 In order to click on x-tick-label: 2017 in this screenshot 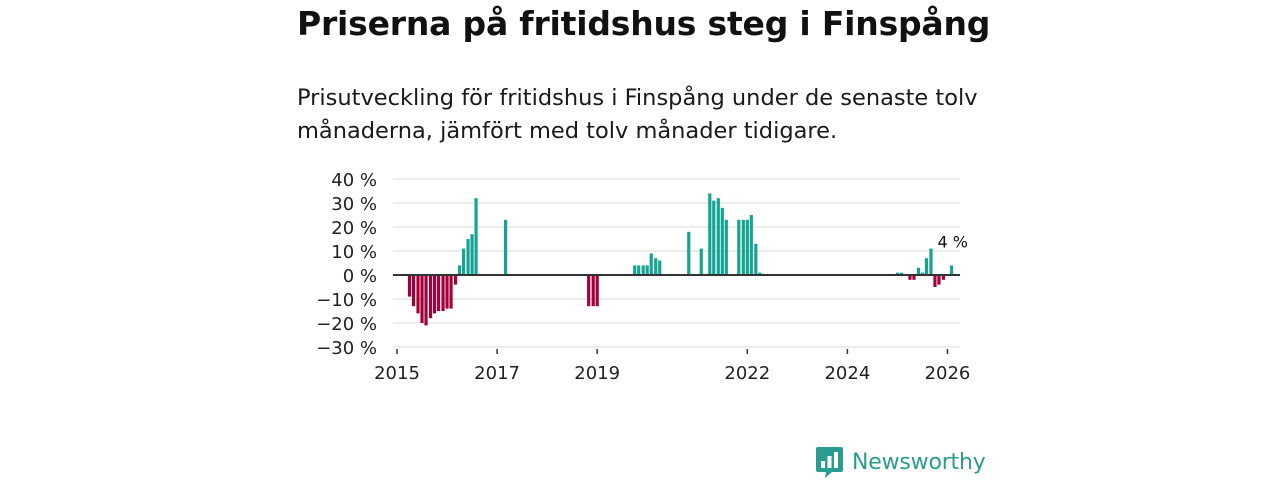, I will do `click(497, 373)`.